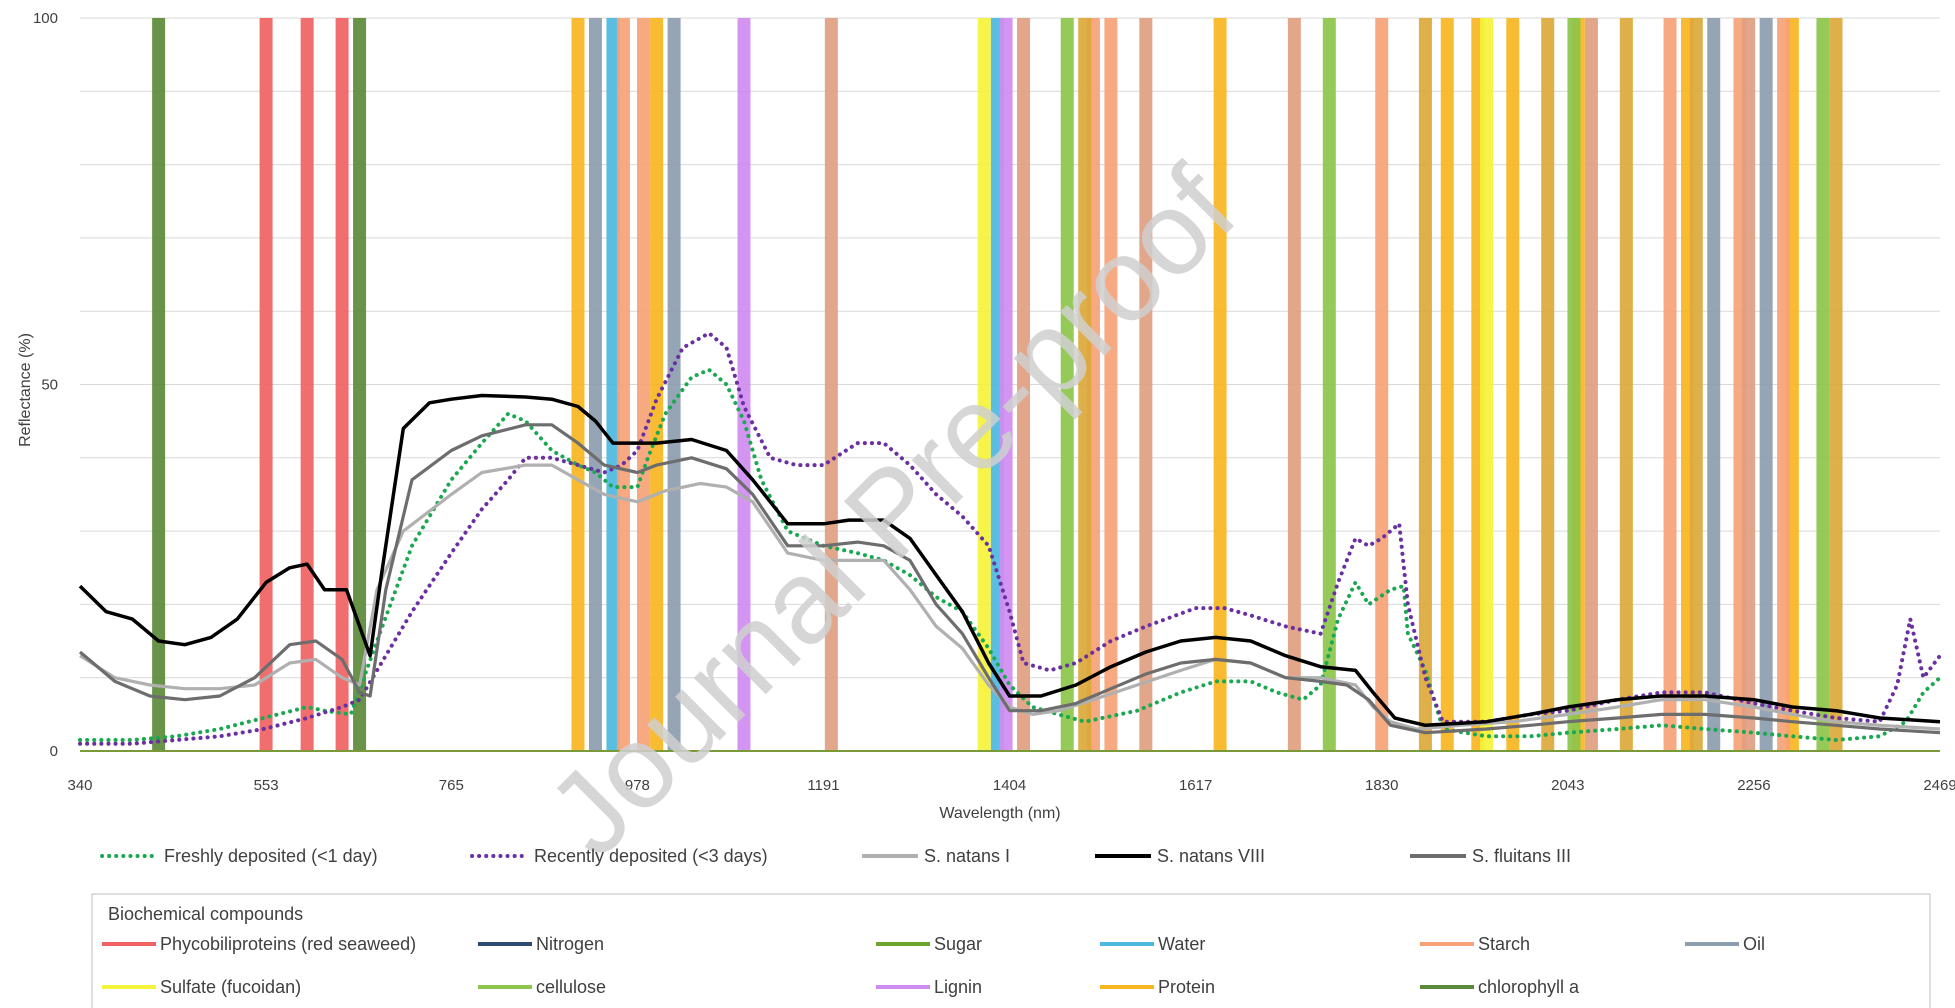 The width and height of the screenshot is (1955, 1008). Describe the element at coordinates (49, 385) in the screenshot. I see `y-tick-label: 50` at that location.